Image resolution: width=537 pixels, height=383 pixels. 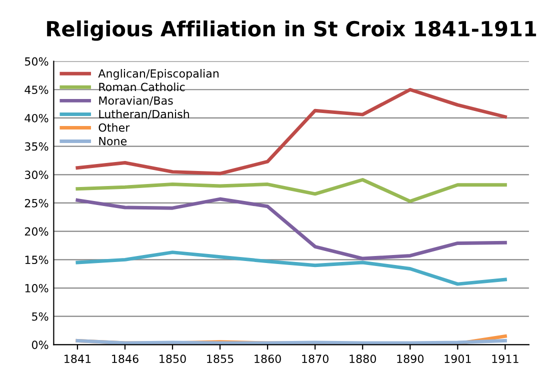 I want to click on y-tick-label: 30%, so click(x=36, y=175).